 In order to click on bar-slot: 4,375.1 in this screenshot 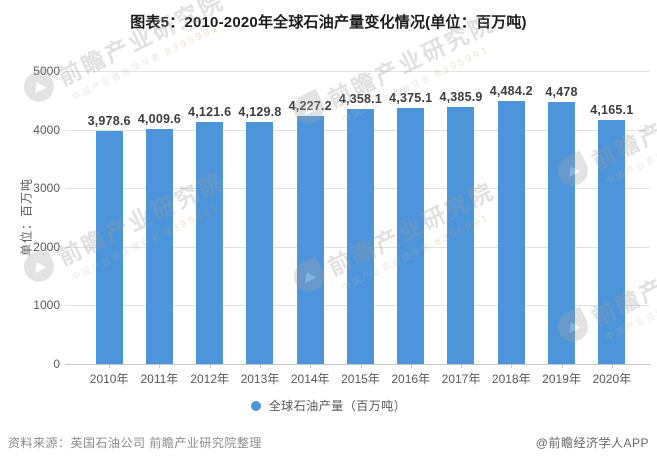, I will do `click(411, 217)`.